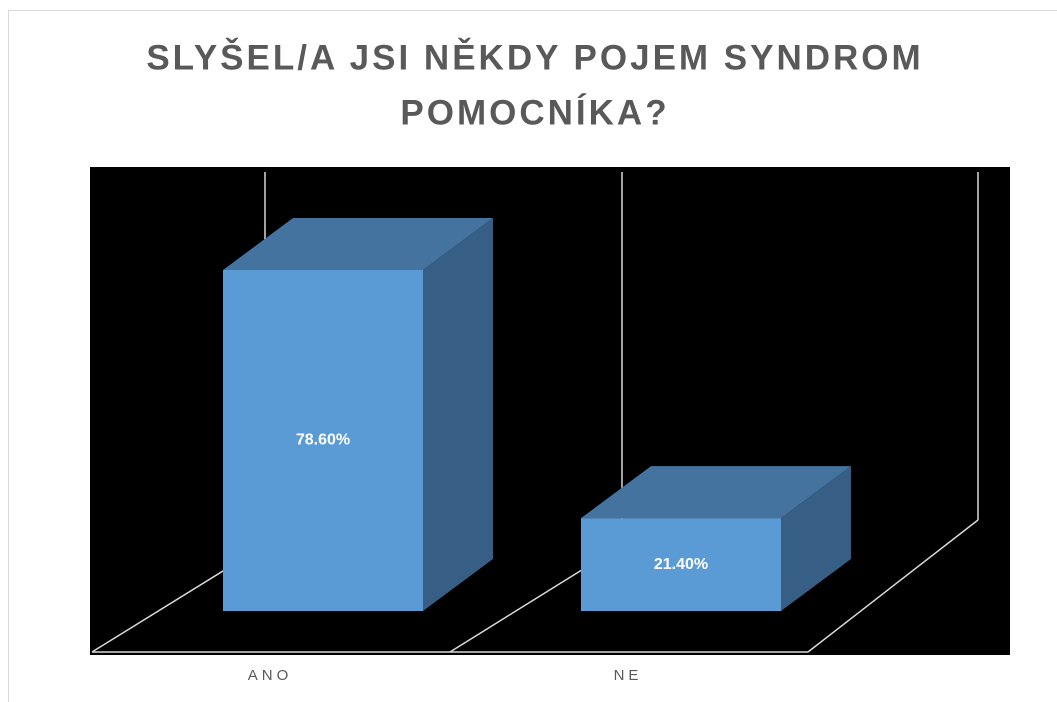 The height and width of the screenshot is (702, 1057). I want to click on data-label: 78.60%, so click(323, 440).